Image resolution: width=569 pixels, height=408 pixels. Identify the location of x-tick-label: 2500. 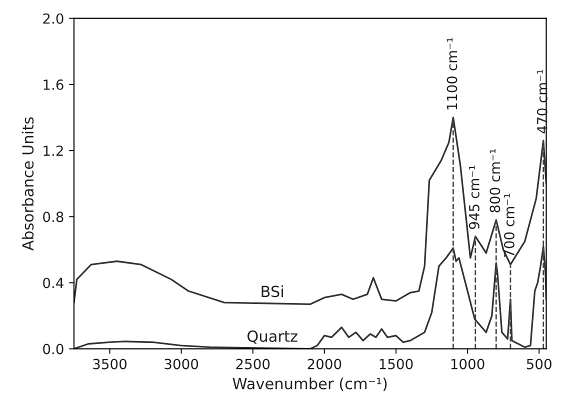
(253, 364).